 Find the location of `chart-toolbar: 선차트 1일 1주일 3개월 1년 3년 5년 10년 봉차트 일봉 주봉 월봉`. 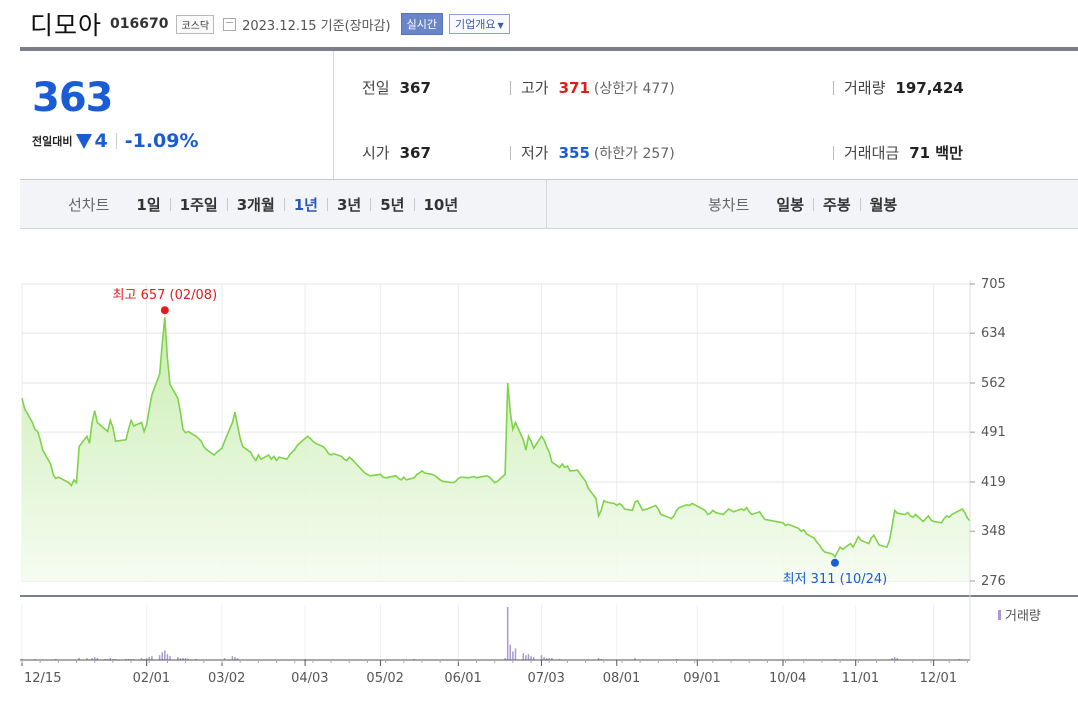

chart-toolbar: 선차트 1일 1주일 3개월 1년 3년 5년 10년 봉차트 일봉 주봉 월봉 is located at coordinates (549, 204).